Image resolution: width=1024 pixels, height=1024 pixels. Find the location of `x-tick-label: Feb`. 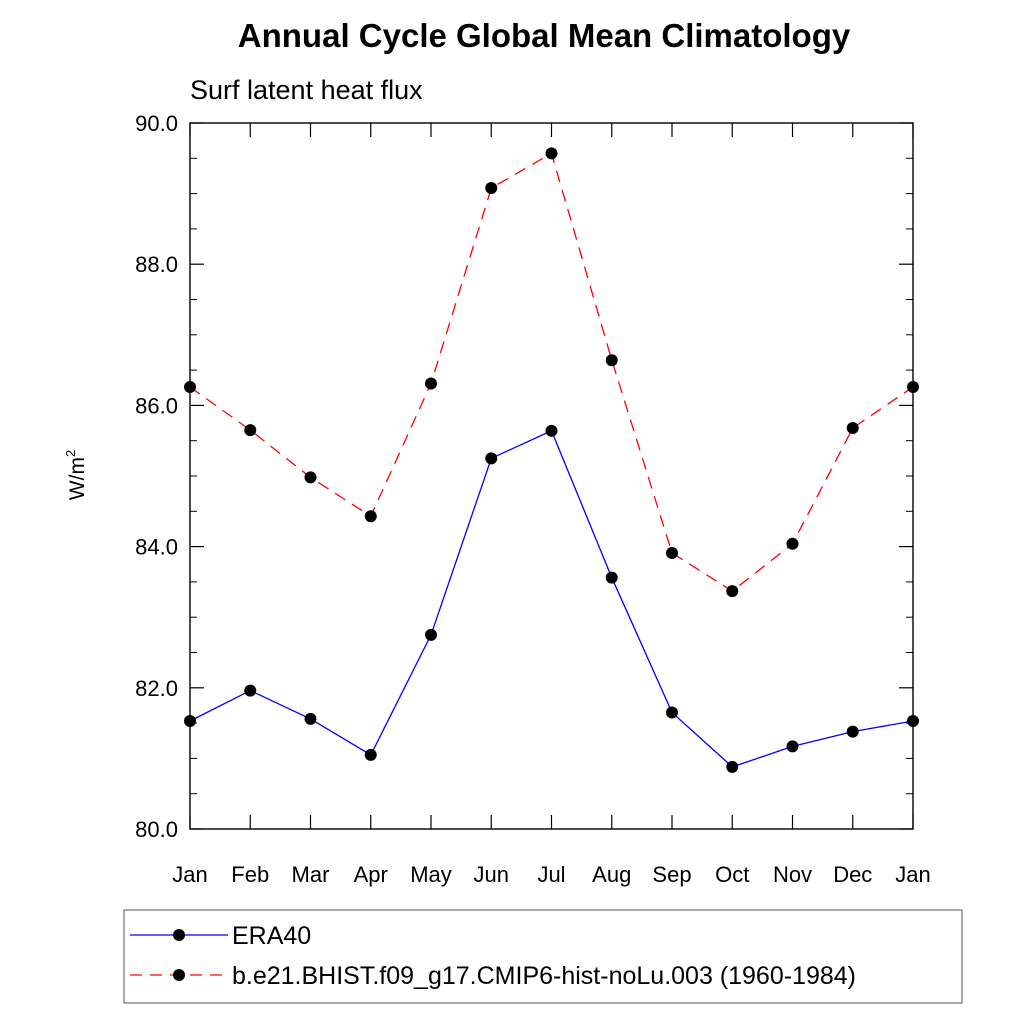

x-tick-label: Feb is located at coordinates (250, 874).